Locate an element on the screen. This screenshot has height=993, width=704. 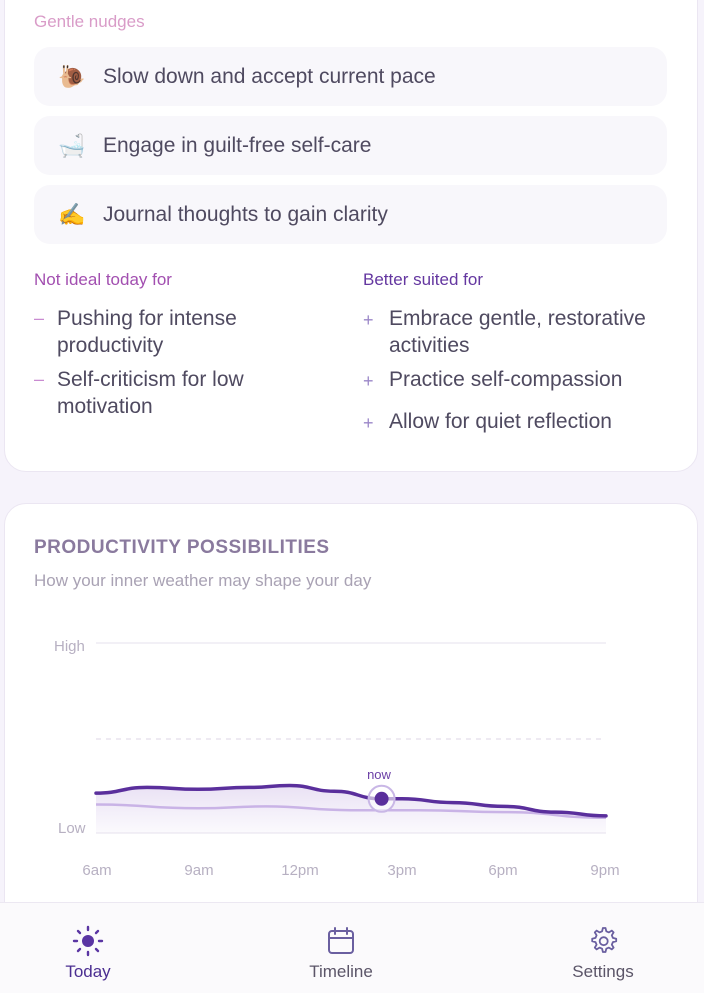
nudge-item-journal: ✍️ Journal thoughts to gain clarity is located at coordinates (350, 214).